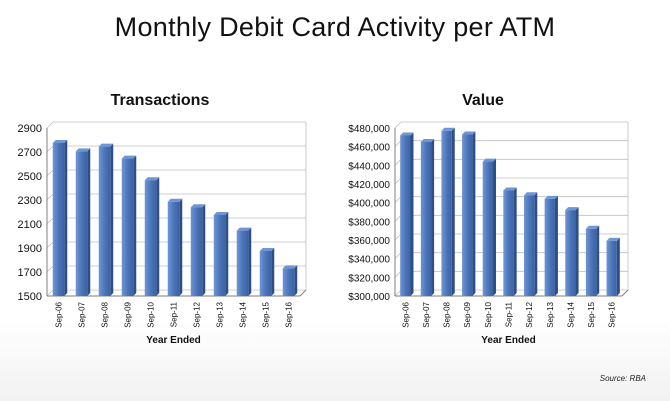 Image resolution: width=670 pixels, height=401 pixels. I want to click on chart-title: Transactions, so click(160, 100).